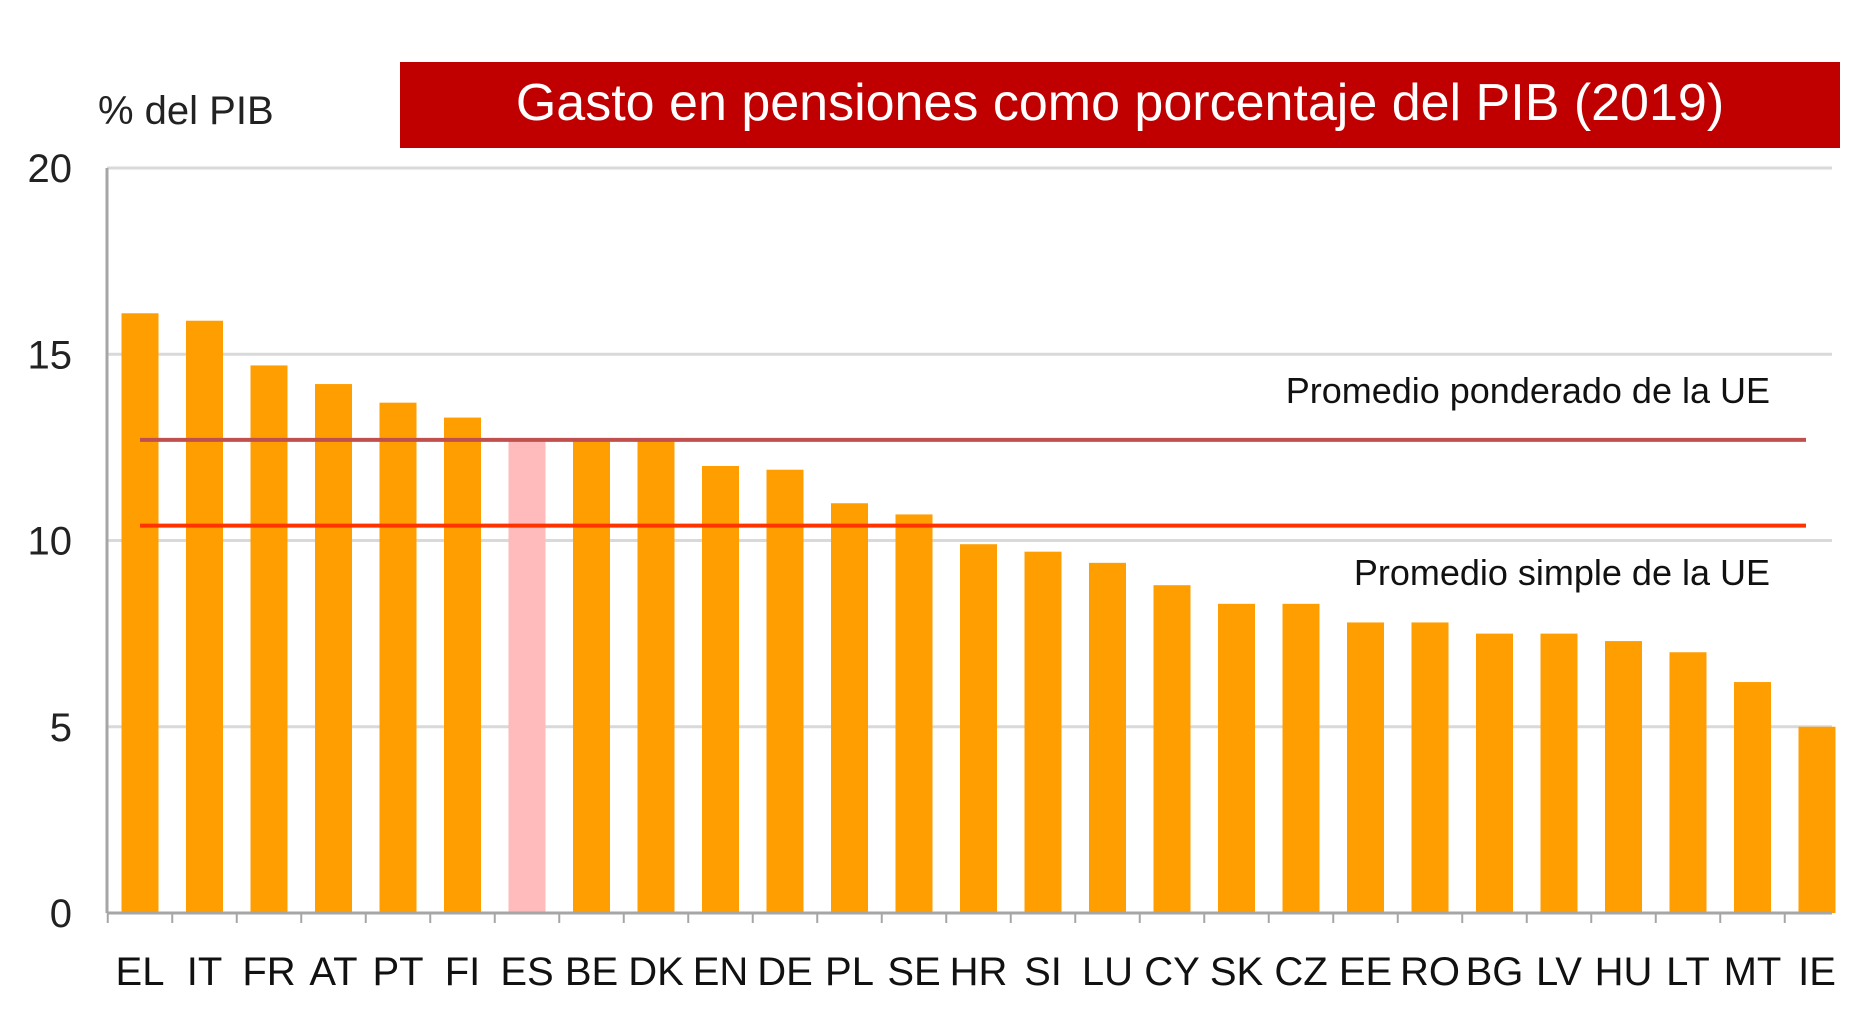 Image resolution: width=1860 pixels, height=1012 pixels. What do you see at coordinates (333, 648) in the screenshot?
I see `bar-at` at bounding box center [333, 648].